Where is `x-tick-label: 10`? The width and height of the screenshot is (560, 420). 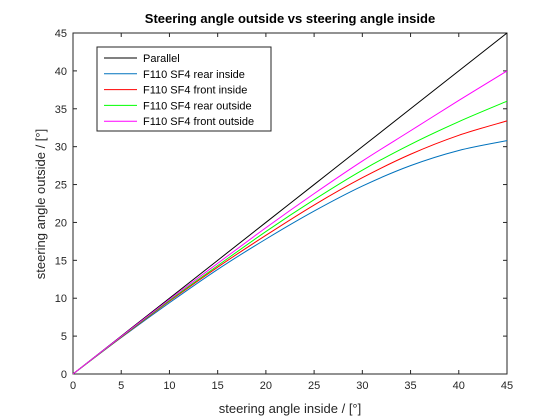
x-tick-label: 10 is located at coordinates (169, 386).